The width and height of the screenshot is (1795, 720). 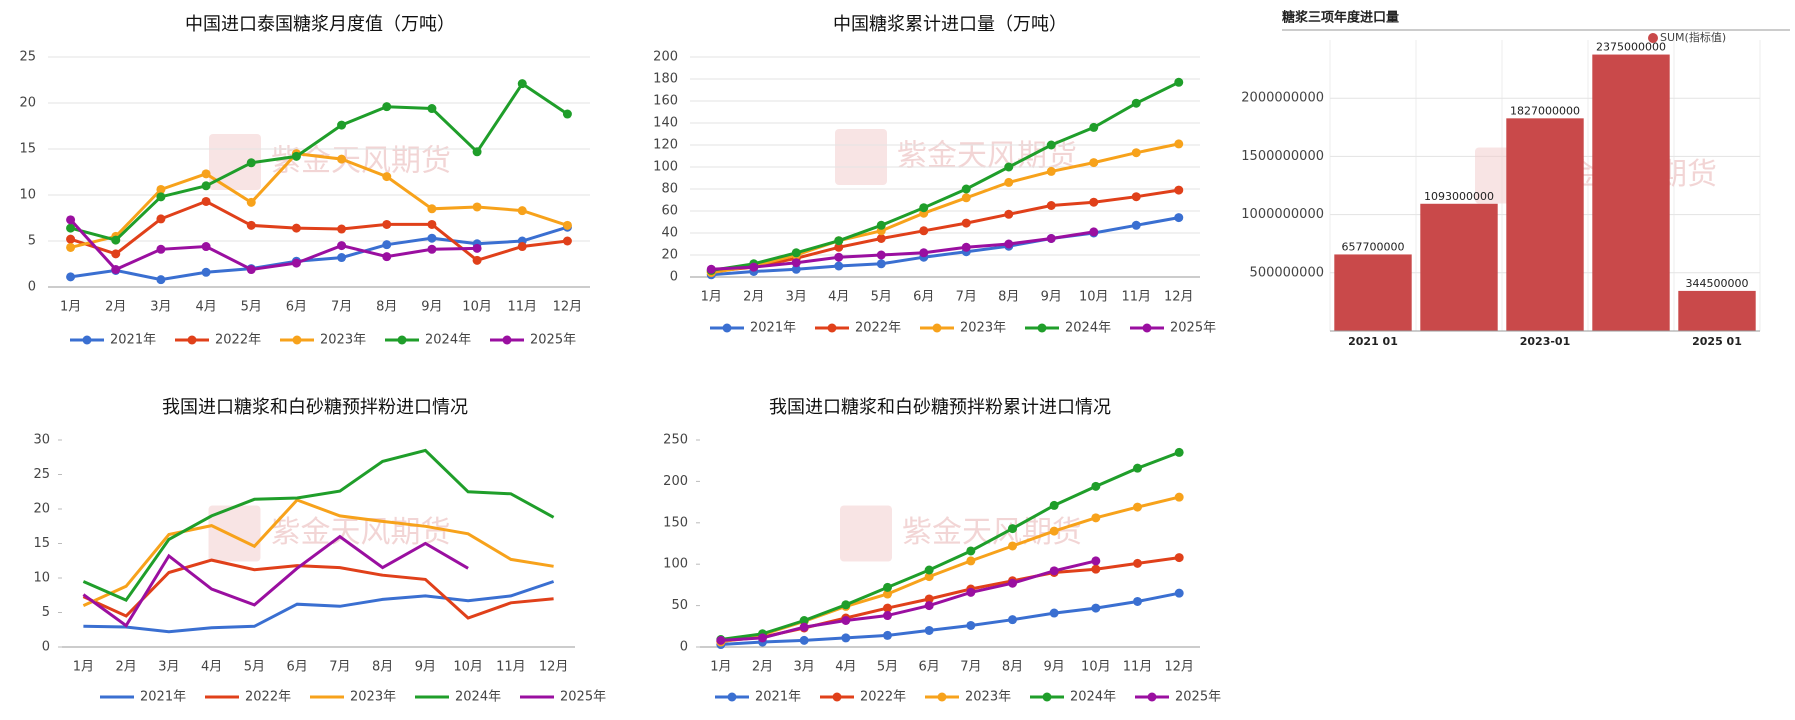 I want to click on chart-title: 中国糖浆累计进口量（万吨）, so click(x=950, y=24).